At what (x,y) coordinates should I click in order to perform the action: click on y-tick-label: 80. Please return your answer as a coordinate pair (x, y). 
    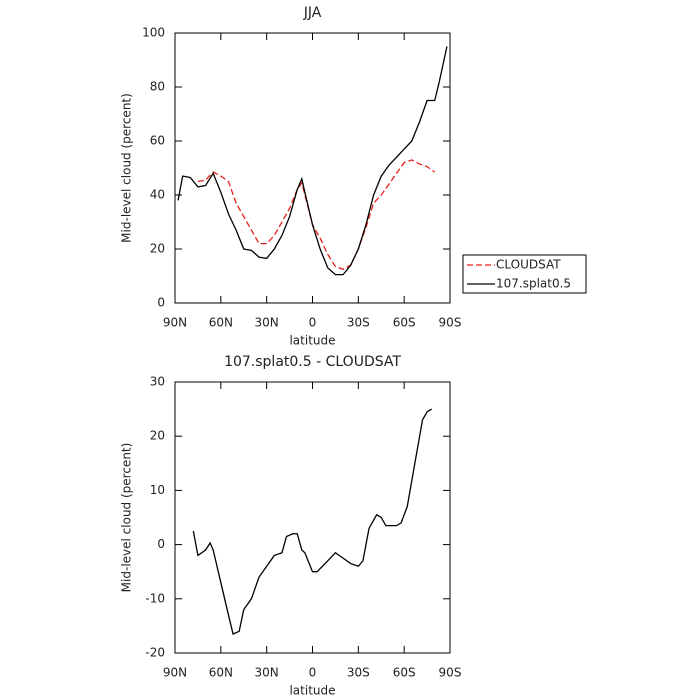
    Looking at the image, I should click on (157, 87).